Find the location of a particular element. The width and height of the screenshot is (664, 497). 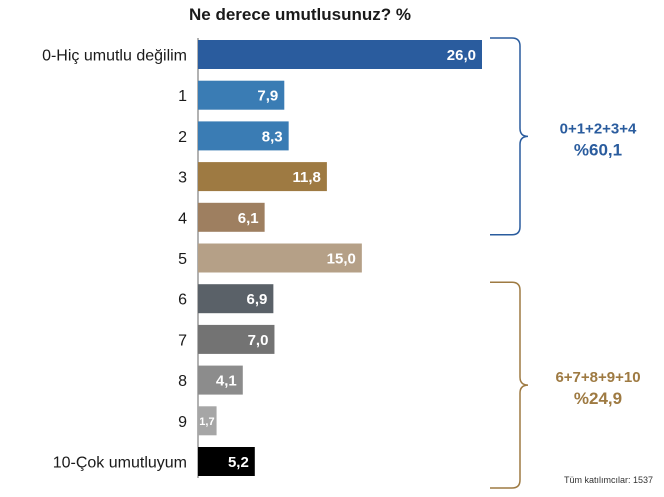

value-label-0: 26,0 is located at coordinates (461, 55).